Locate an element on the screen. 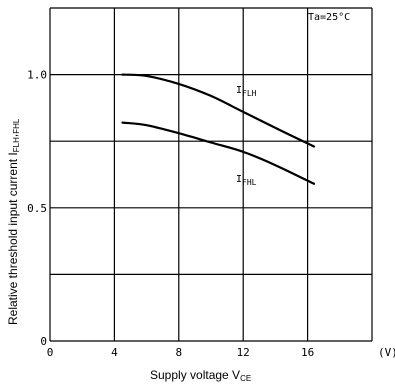  x-axis-title: Supply voltage VCE is located at coordinates (200, 375).